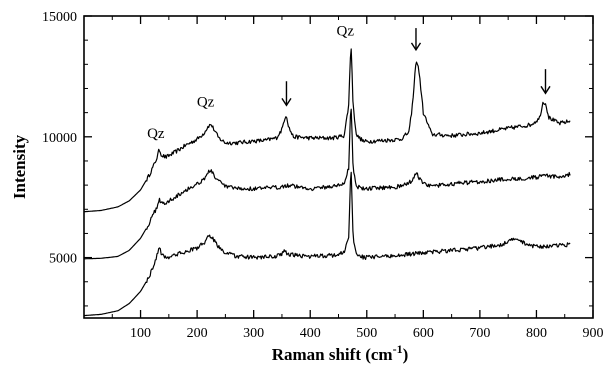 The height and width of the screenshot is (372, 603). I want to click on y-tick-label: 10000, so click(59, 138).